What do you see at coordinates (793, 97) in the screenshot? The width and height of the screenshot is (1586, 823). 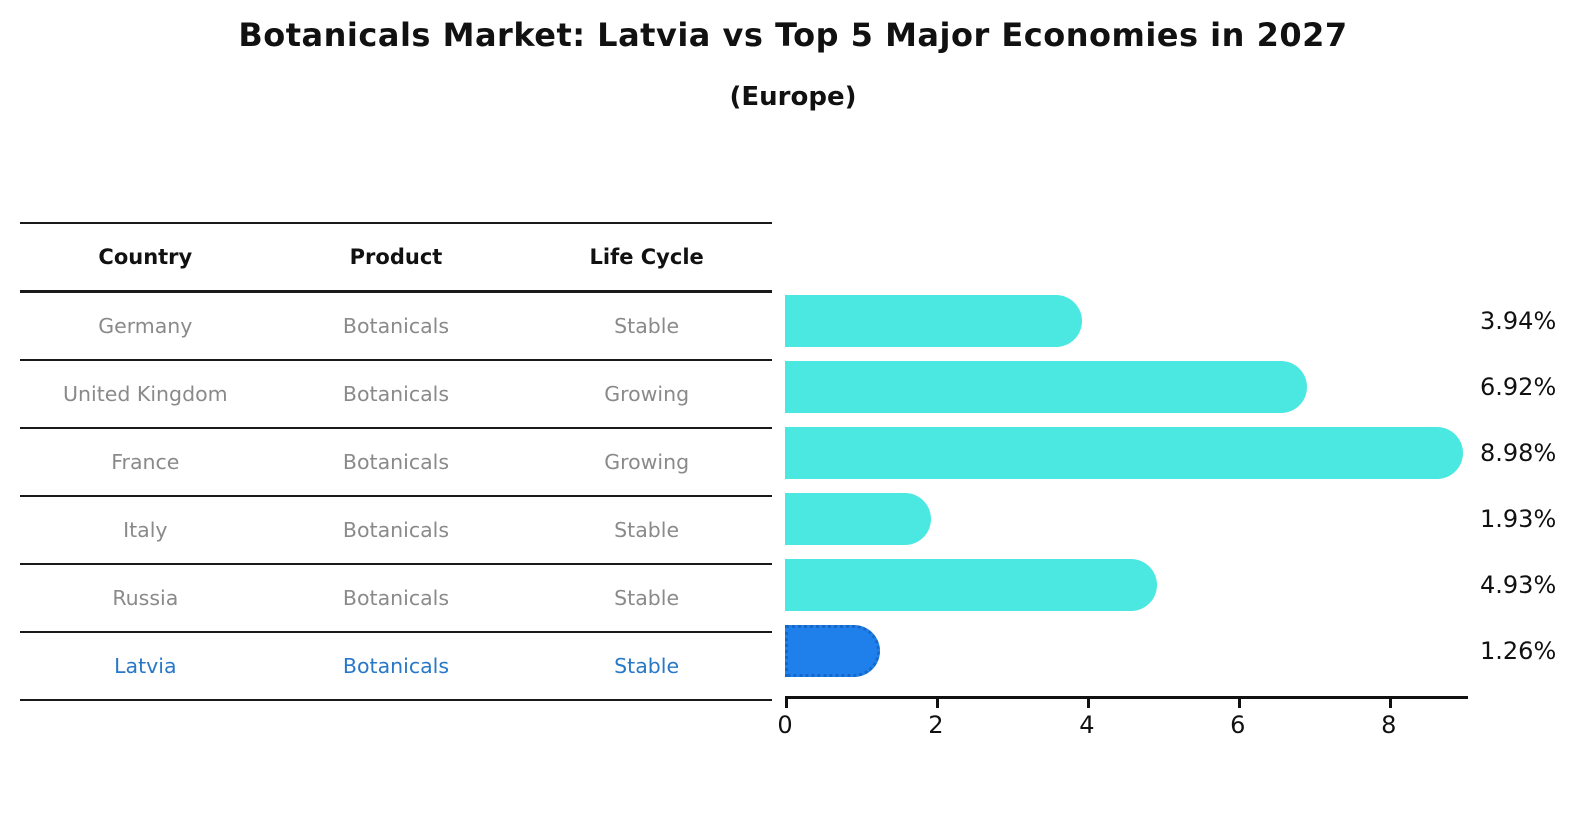 I see `page-subtitle: (Europe)` at bounding box center [793, 97].